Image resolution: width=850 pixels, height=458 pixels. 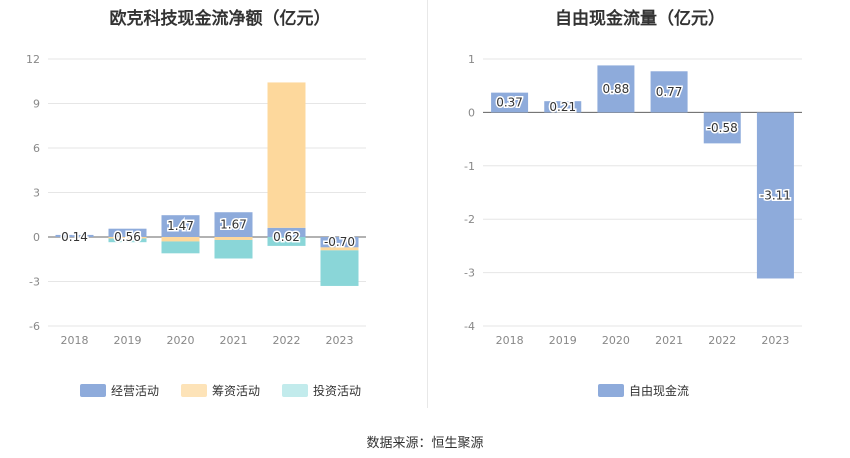 I want to click on left-x-tick-label: 2022, so click(x=287, y=340).